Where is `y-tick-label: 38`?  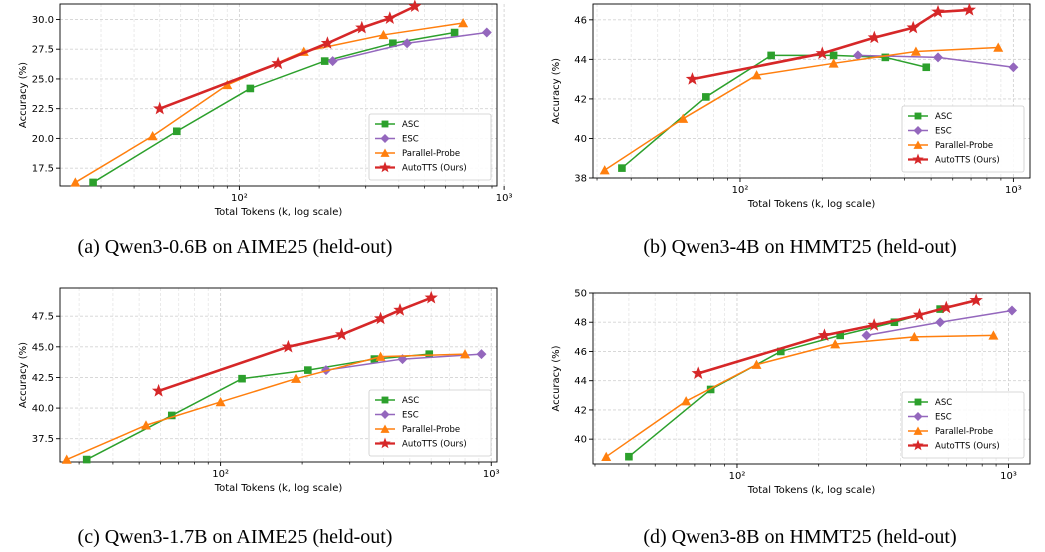 y-tick-label: 38 is located at coordinates (580, 179).